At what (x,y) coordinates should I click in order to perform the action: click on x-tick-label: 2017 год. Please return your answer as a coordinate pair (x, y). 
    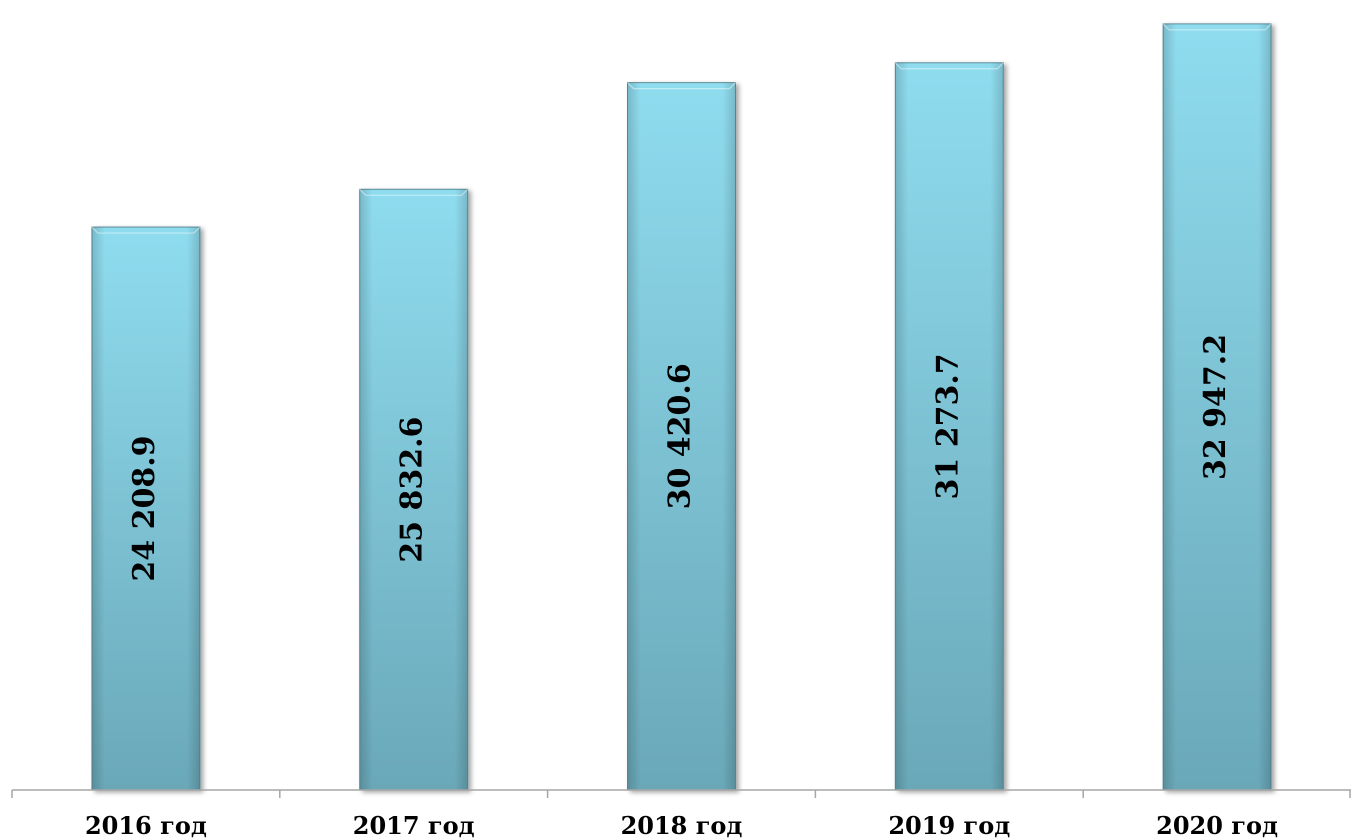
    Looking at the image, I should click on (414, 825).